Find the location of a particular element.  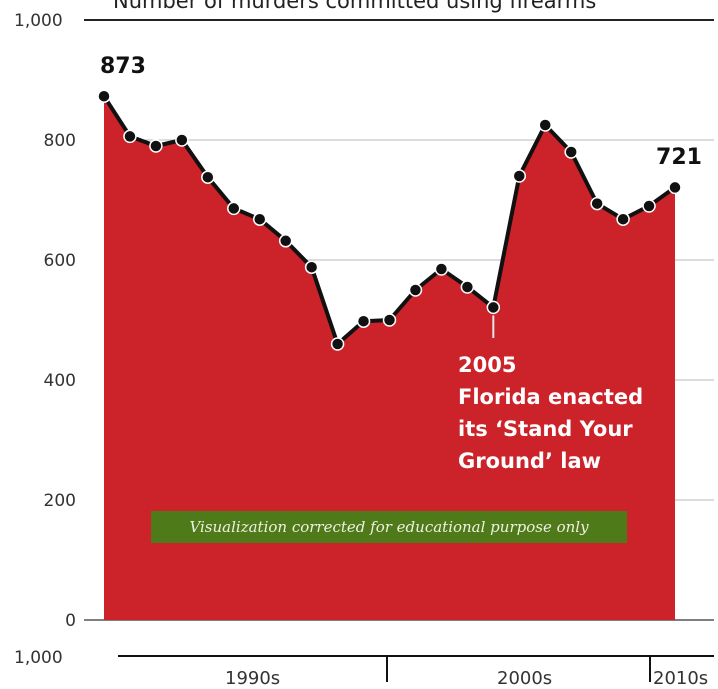

decade-label-2010s: 2010s is located at coordinates (680, 678).